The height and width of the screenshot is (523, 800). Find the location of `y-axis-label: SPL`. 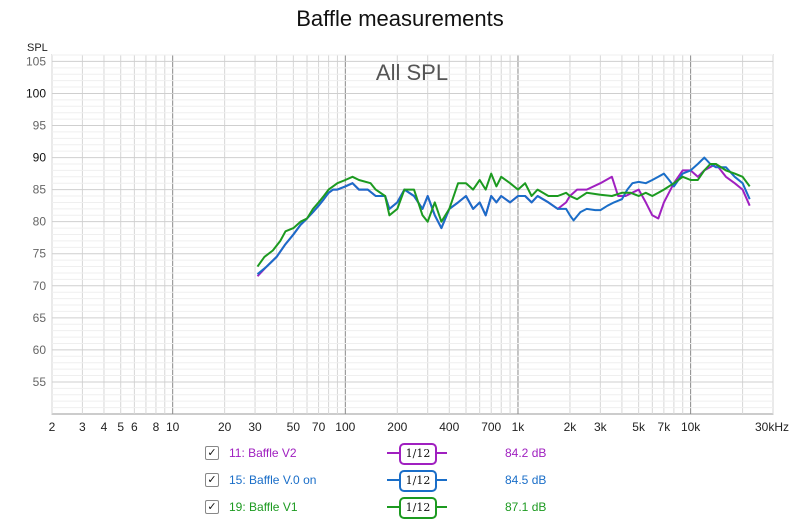

y-axis-label: SPL is located at coordinates (37, 48).